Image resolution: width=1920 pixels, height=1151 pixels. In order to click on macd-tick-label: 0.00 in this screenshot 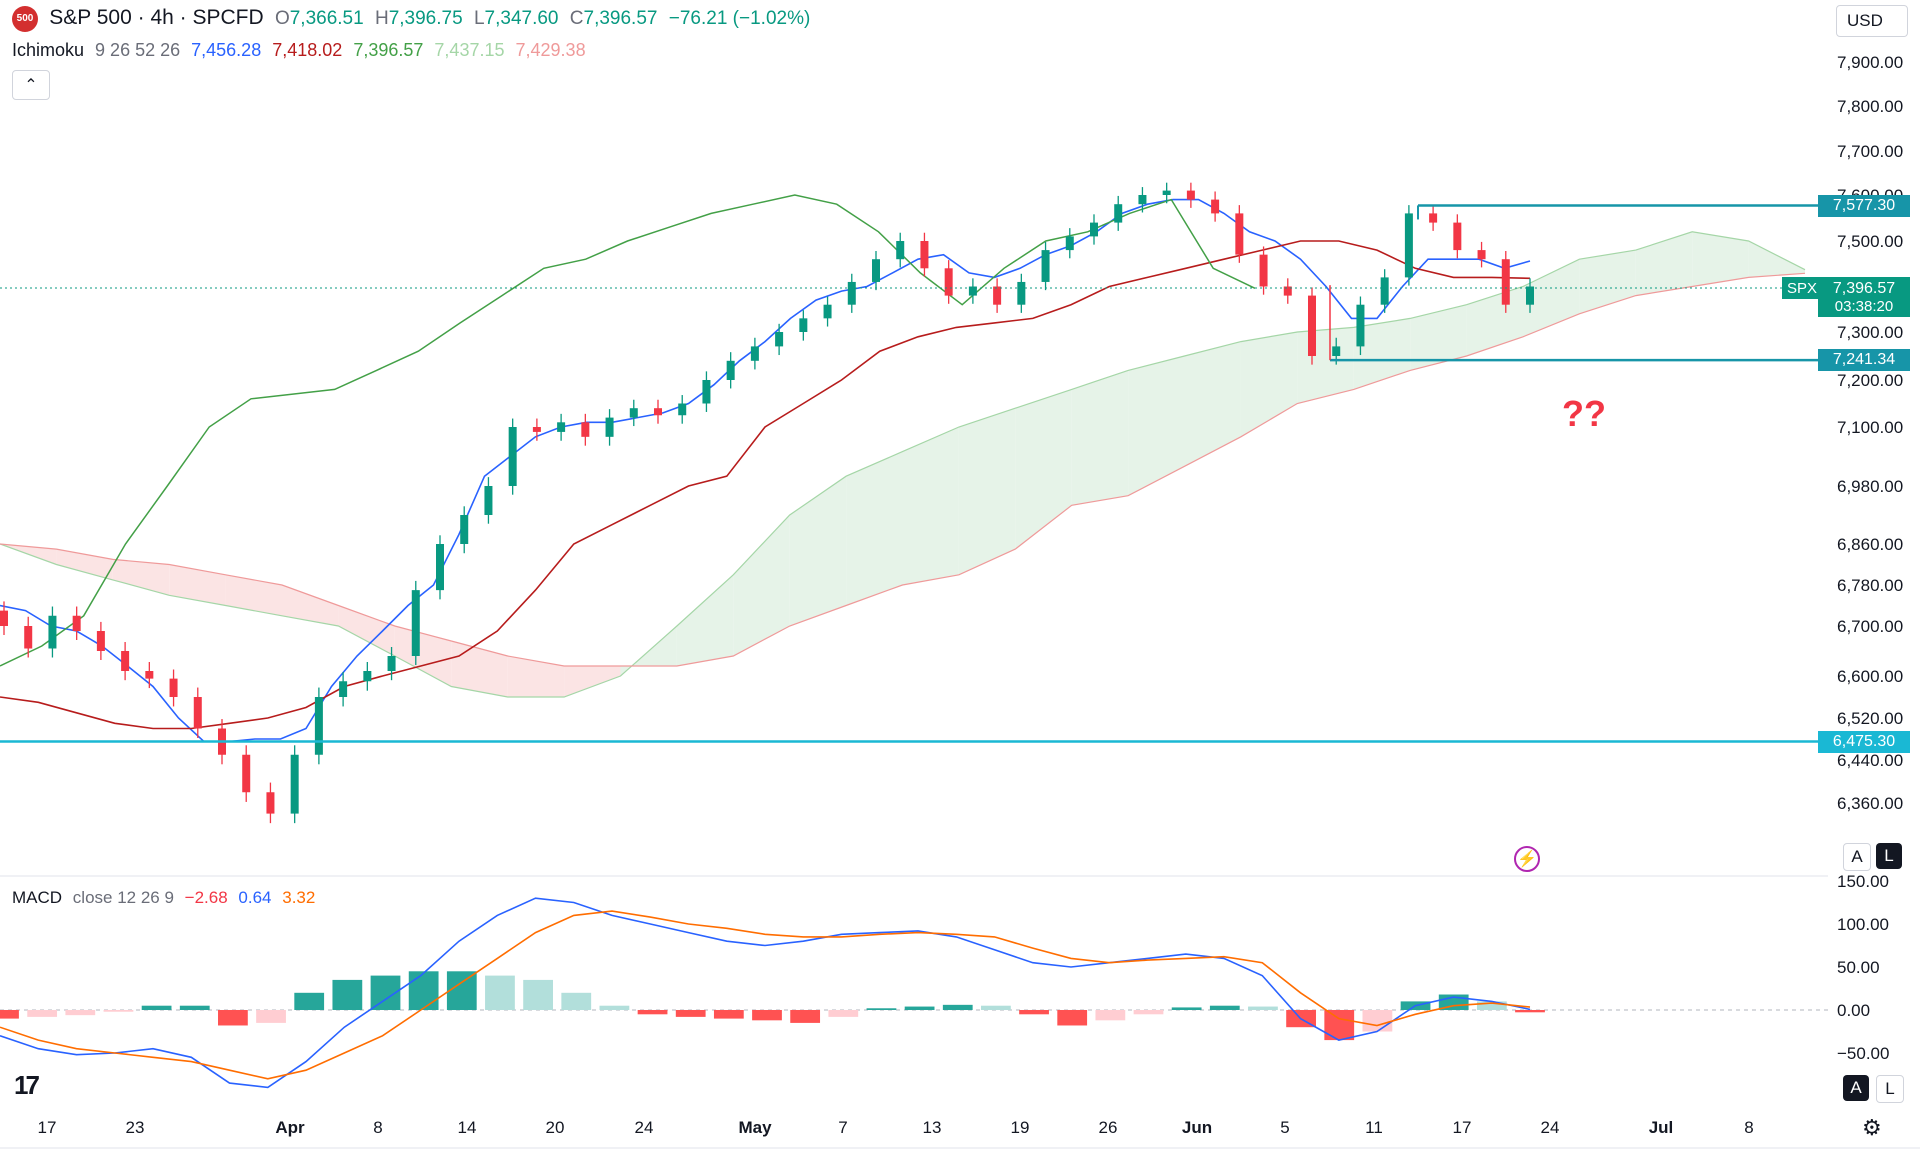, I will do `click(1853, 1010)`.